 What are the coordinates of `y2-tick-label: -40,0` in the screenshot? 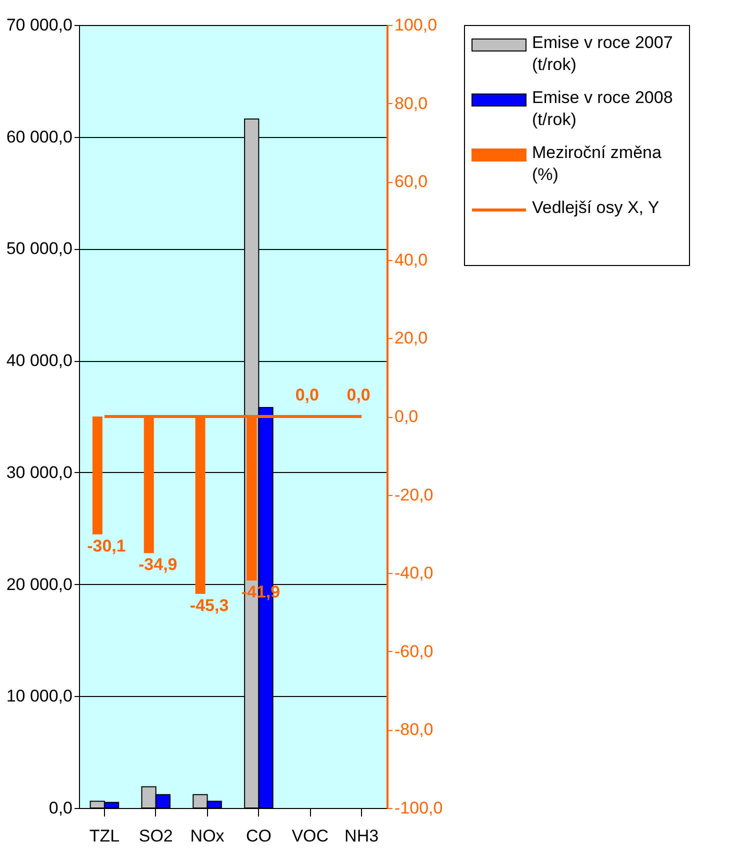 It's located at (414, 573).